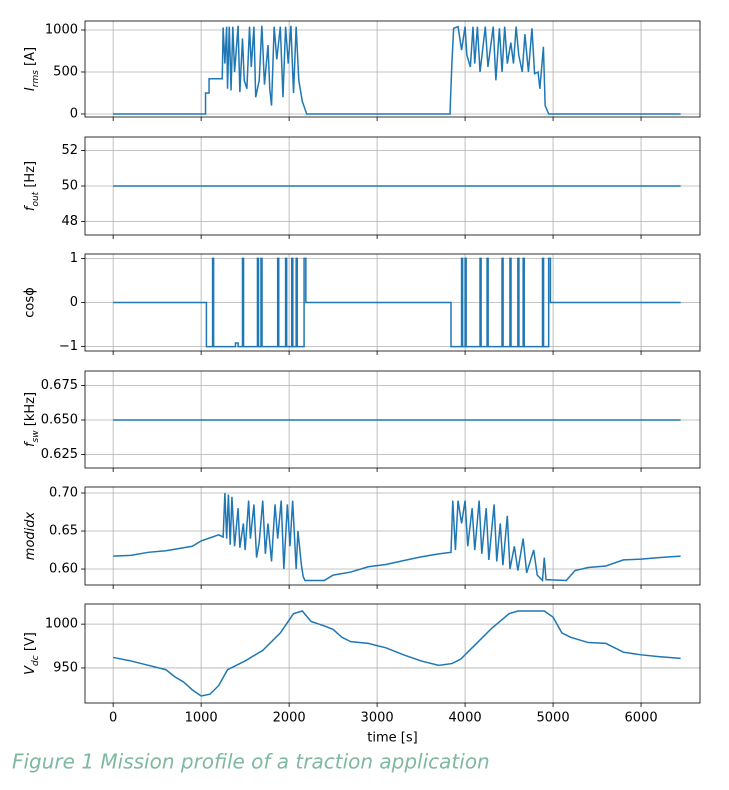 The height and width of the screenshot is (790, 729). What do you see at coordinates (30, 89) in the screenshot?
I see `y-axis-label-part: I` at bounding box center [30, 89].